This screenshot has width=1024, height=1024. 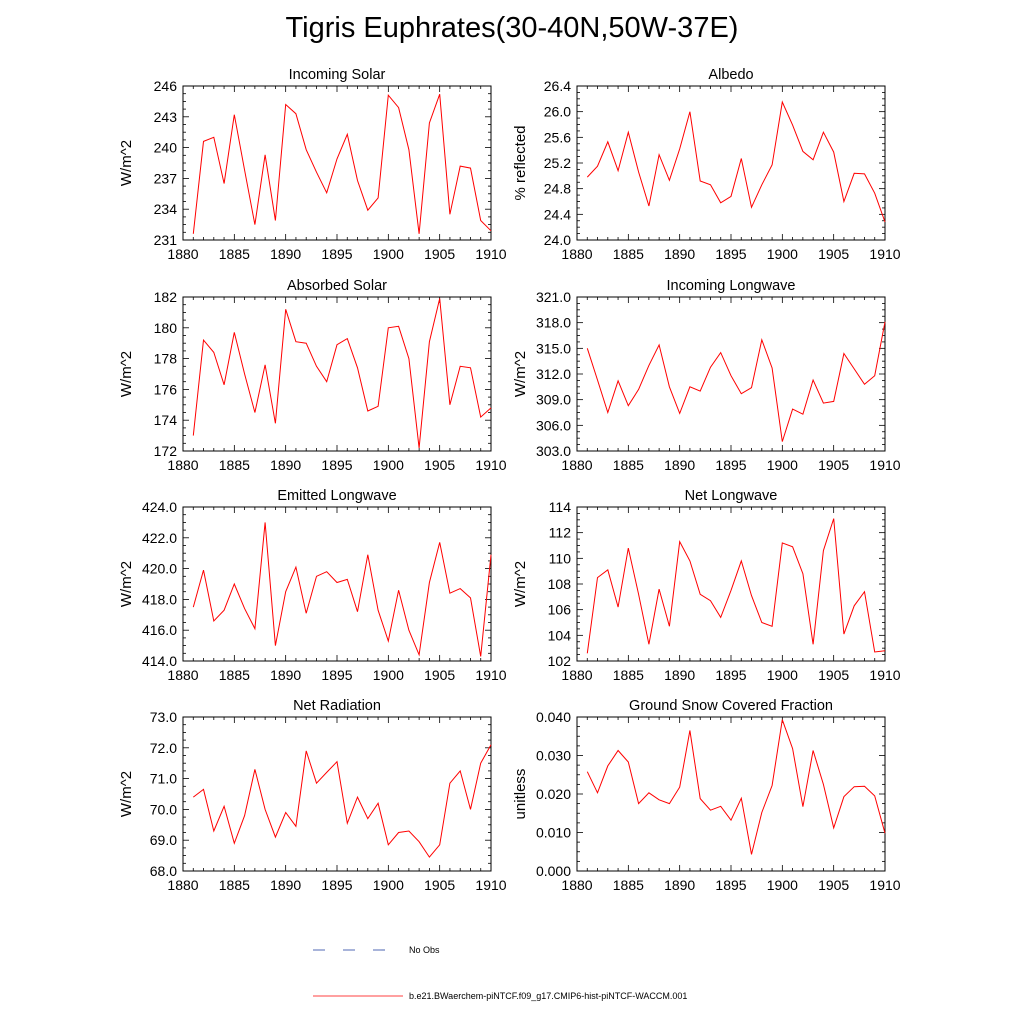 I want to click on y-tick-label: 182, so click(x=166, y=297).